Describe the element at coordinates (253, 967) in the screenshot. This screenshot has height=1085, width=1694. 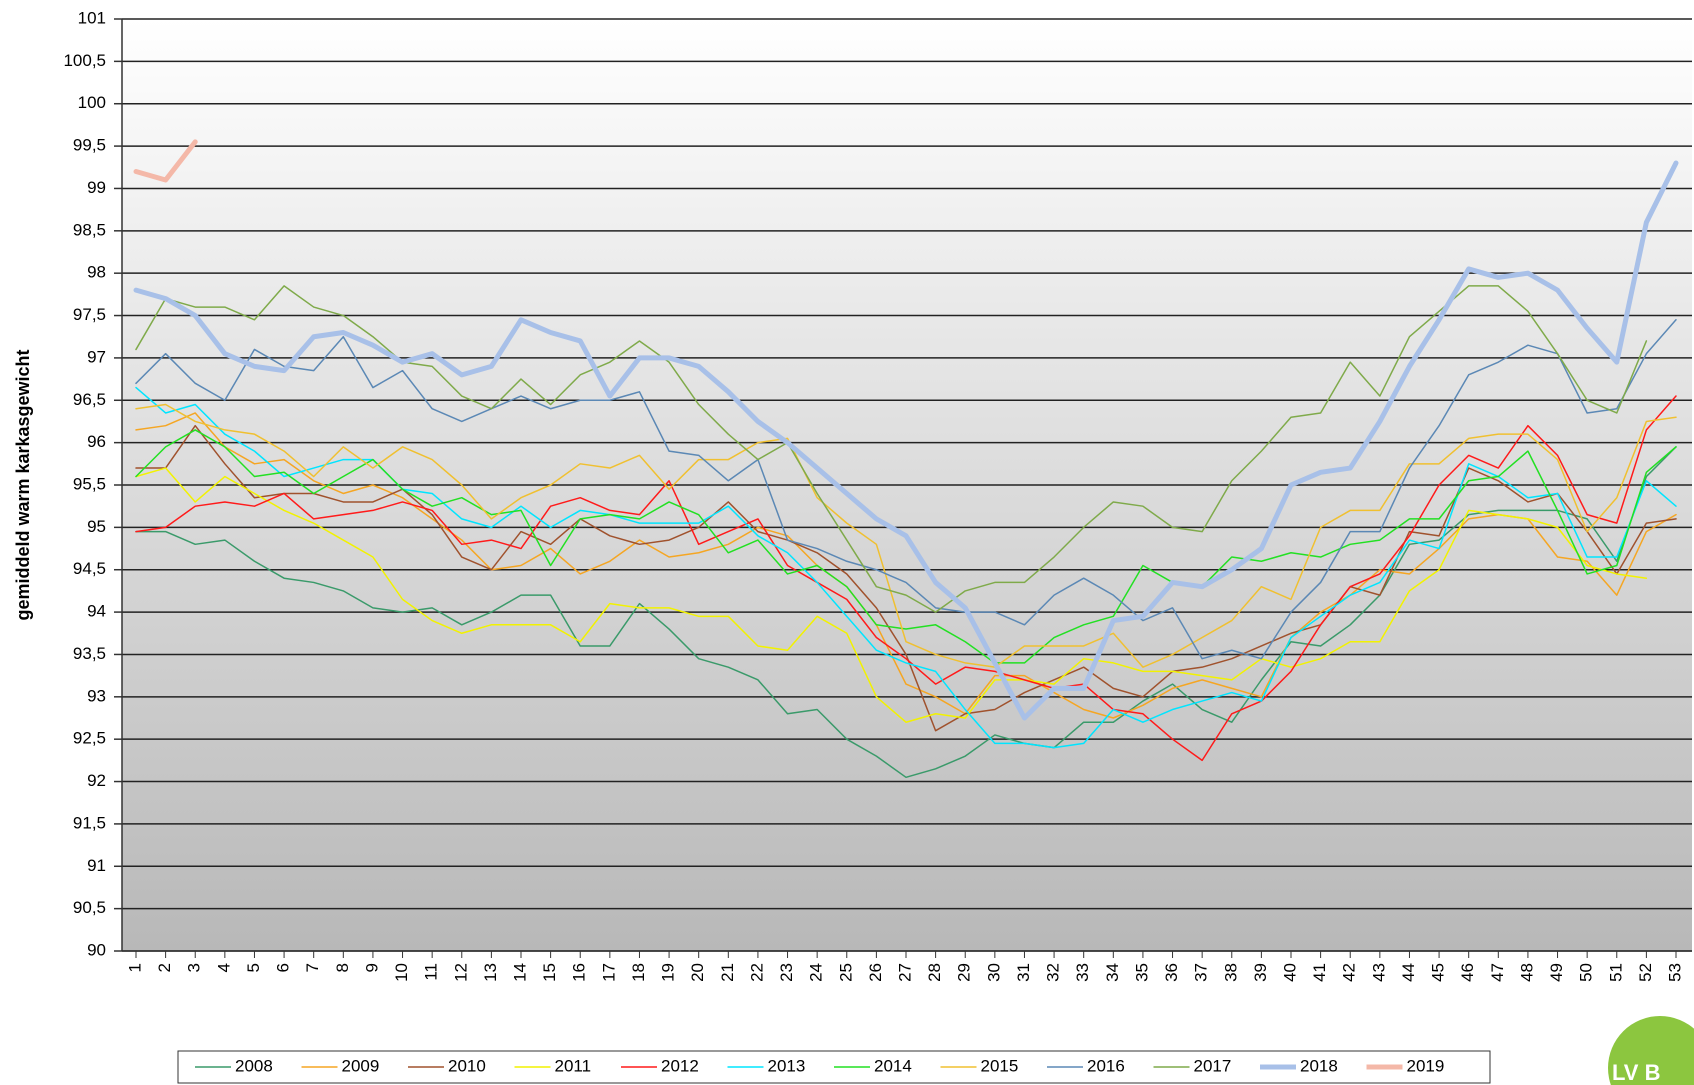
I see `x-tick-label: 5` at that location.